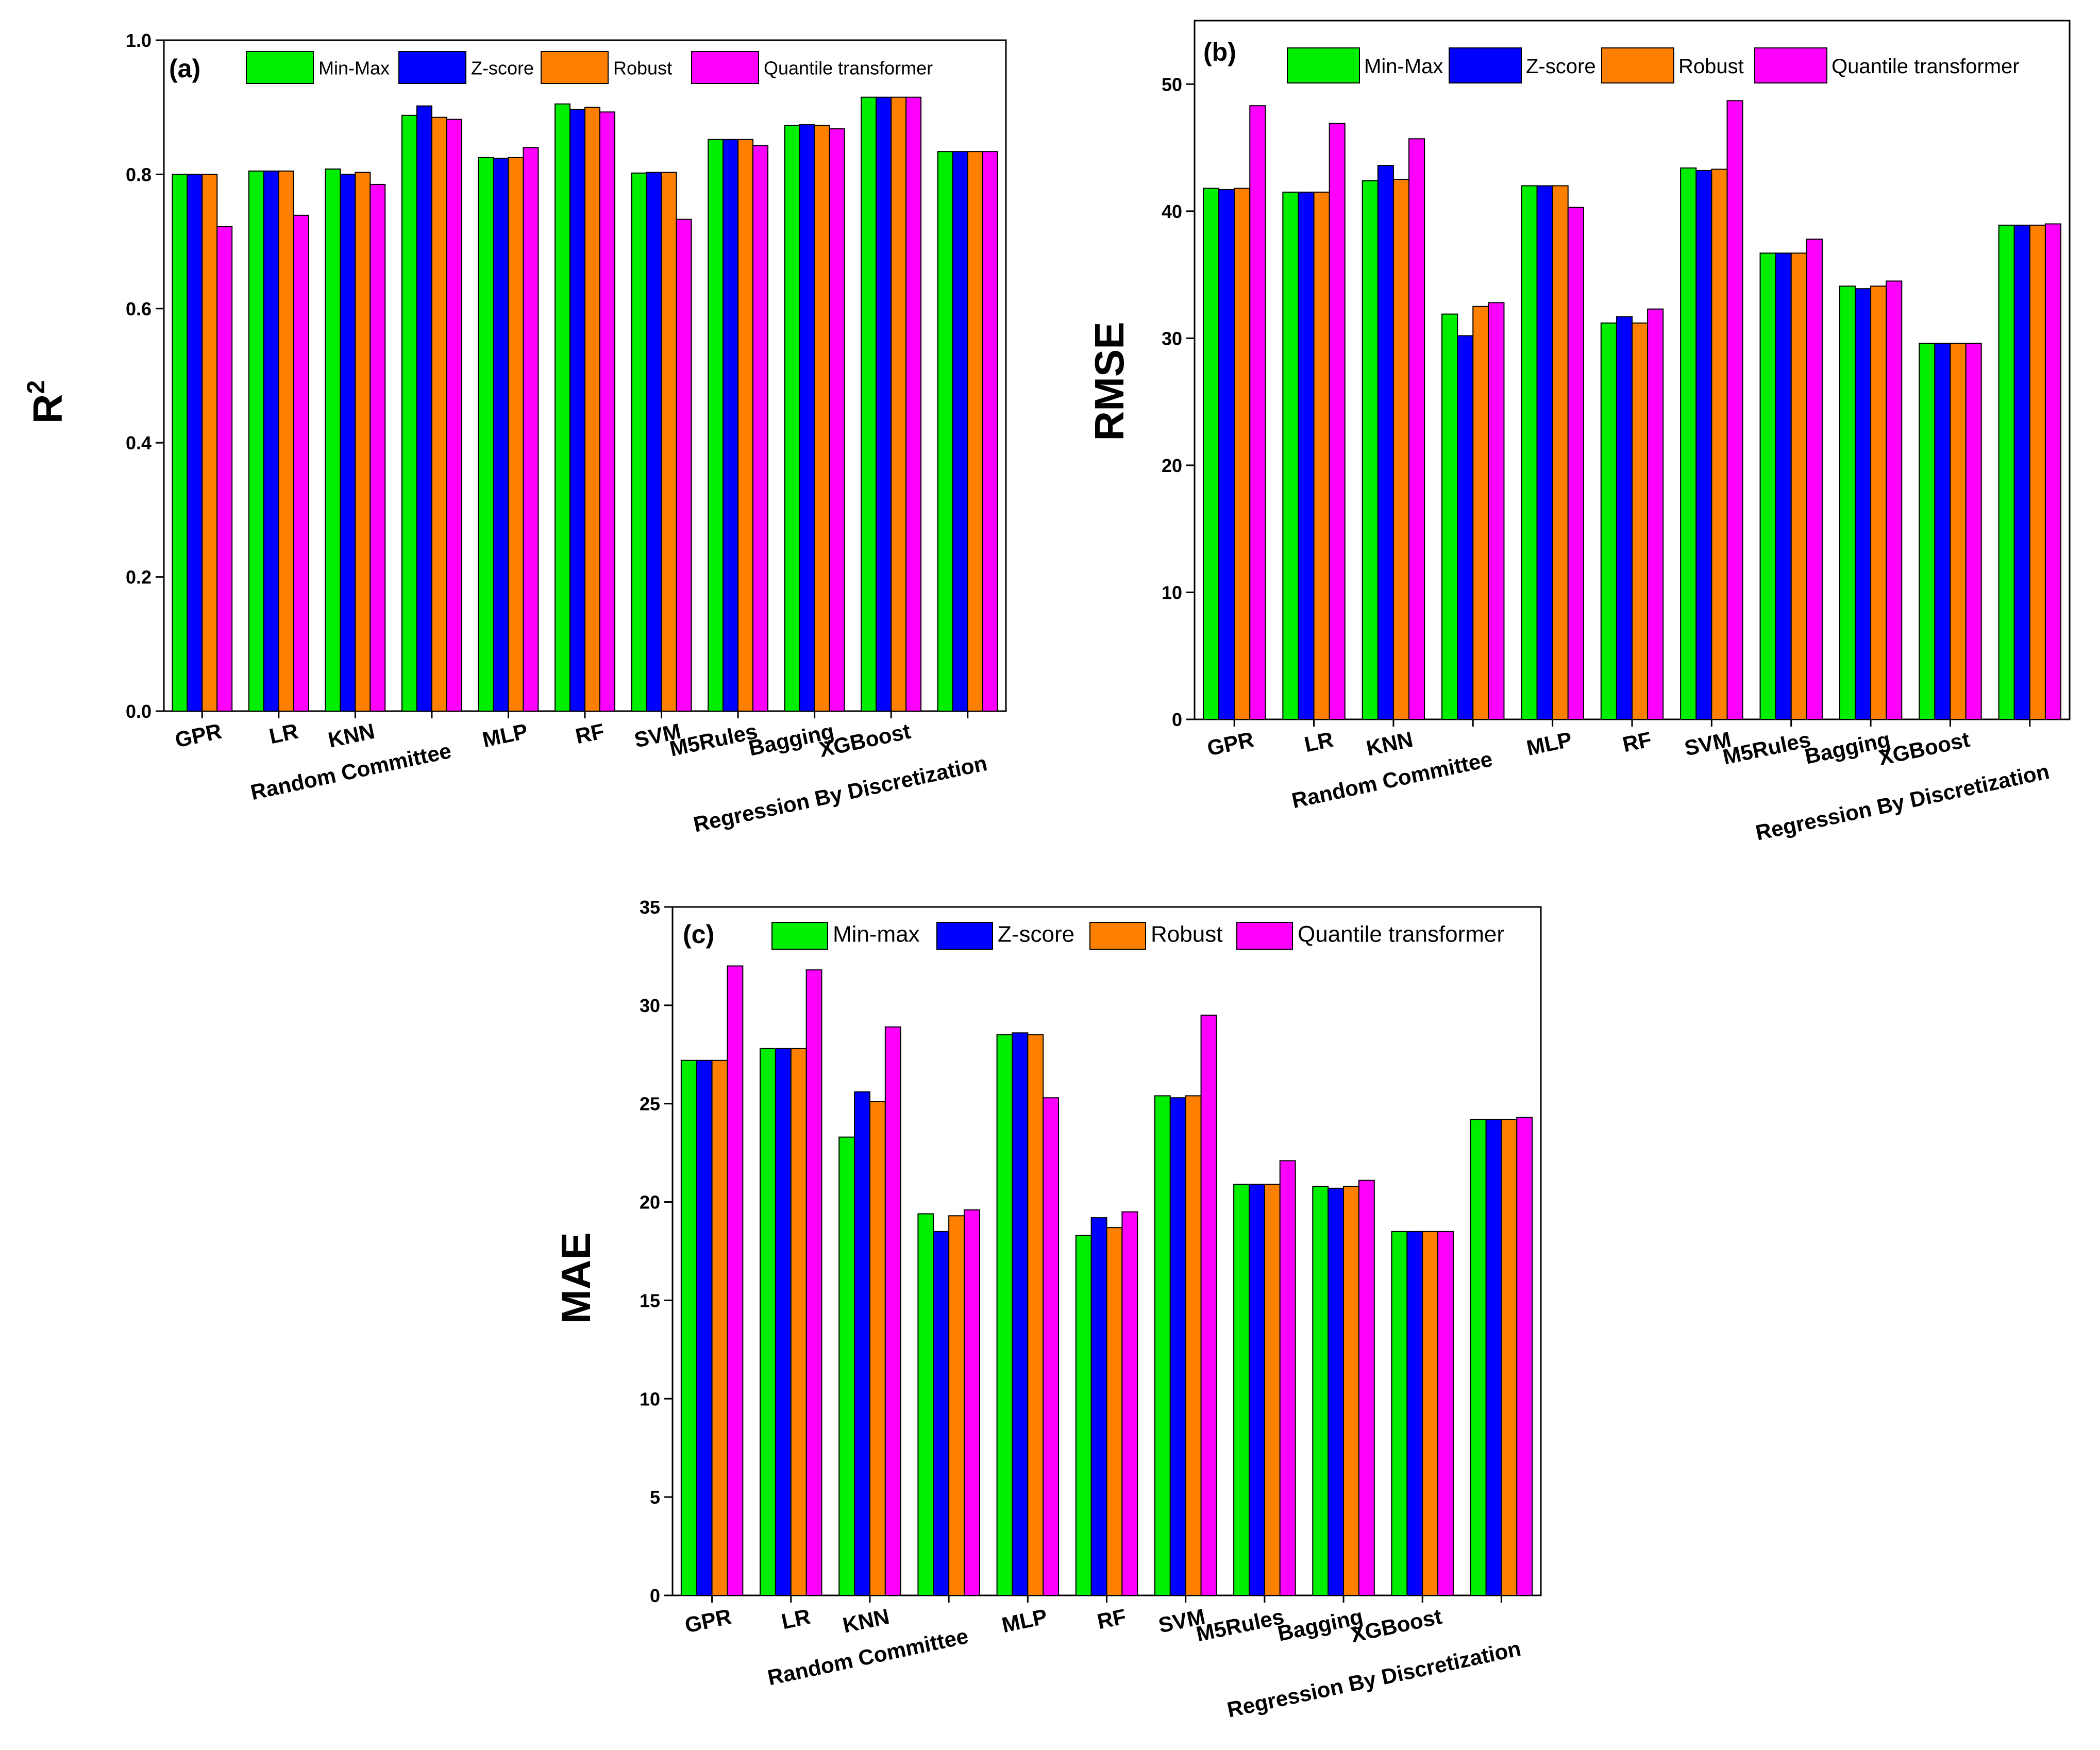 This screenshot has height=1750, width=2100. Describe the element at coordinates (1924, 749) in the screenshot. I see `x-tick-label: XGBoost` at that location.